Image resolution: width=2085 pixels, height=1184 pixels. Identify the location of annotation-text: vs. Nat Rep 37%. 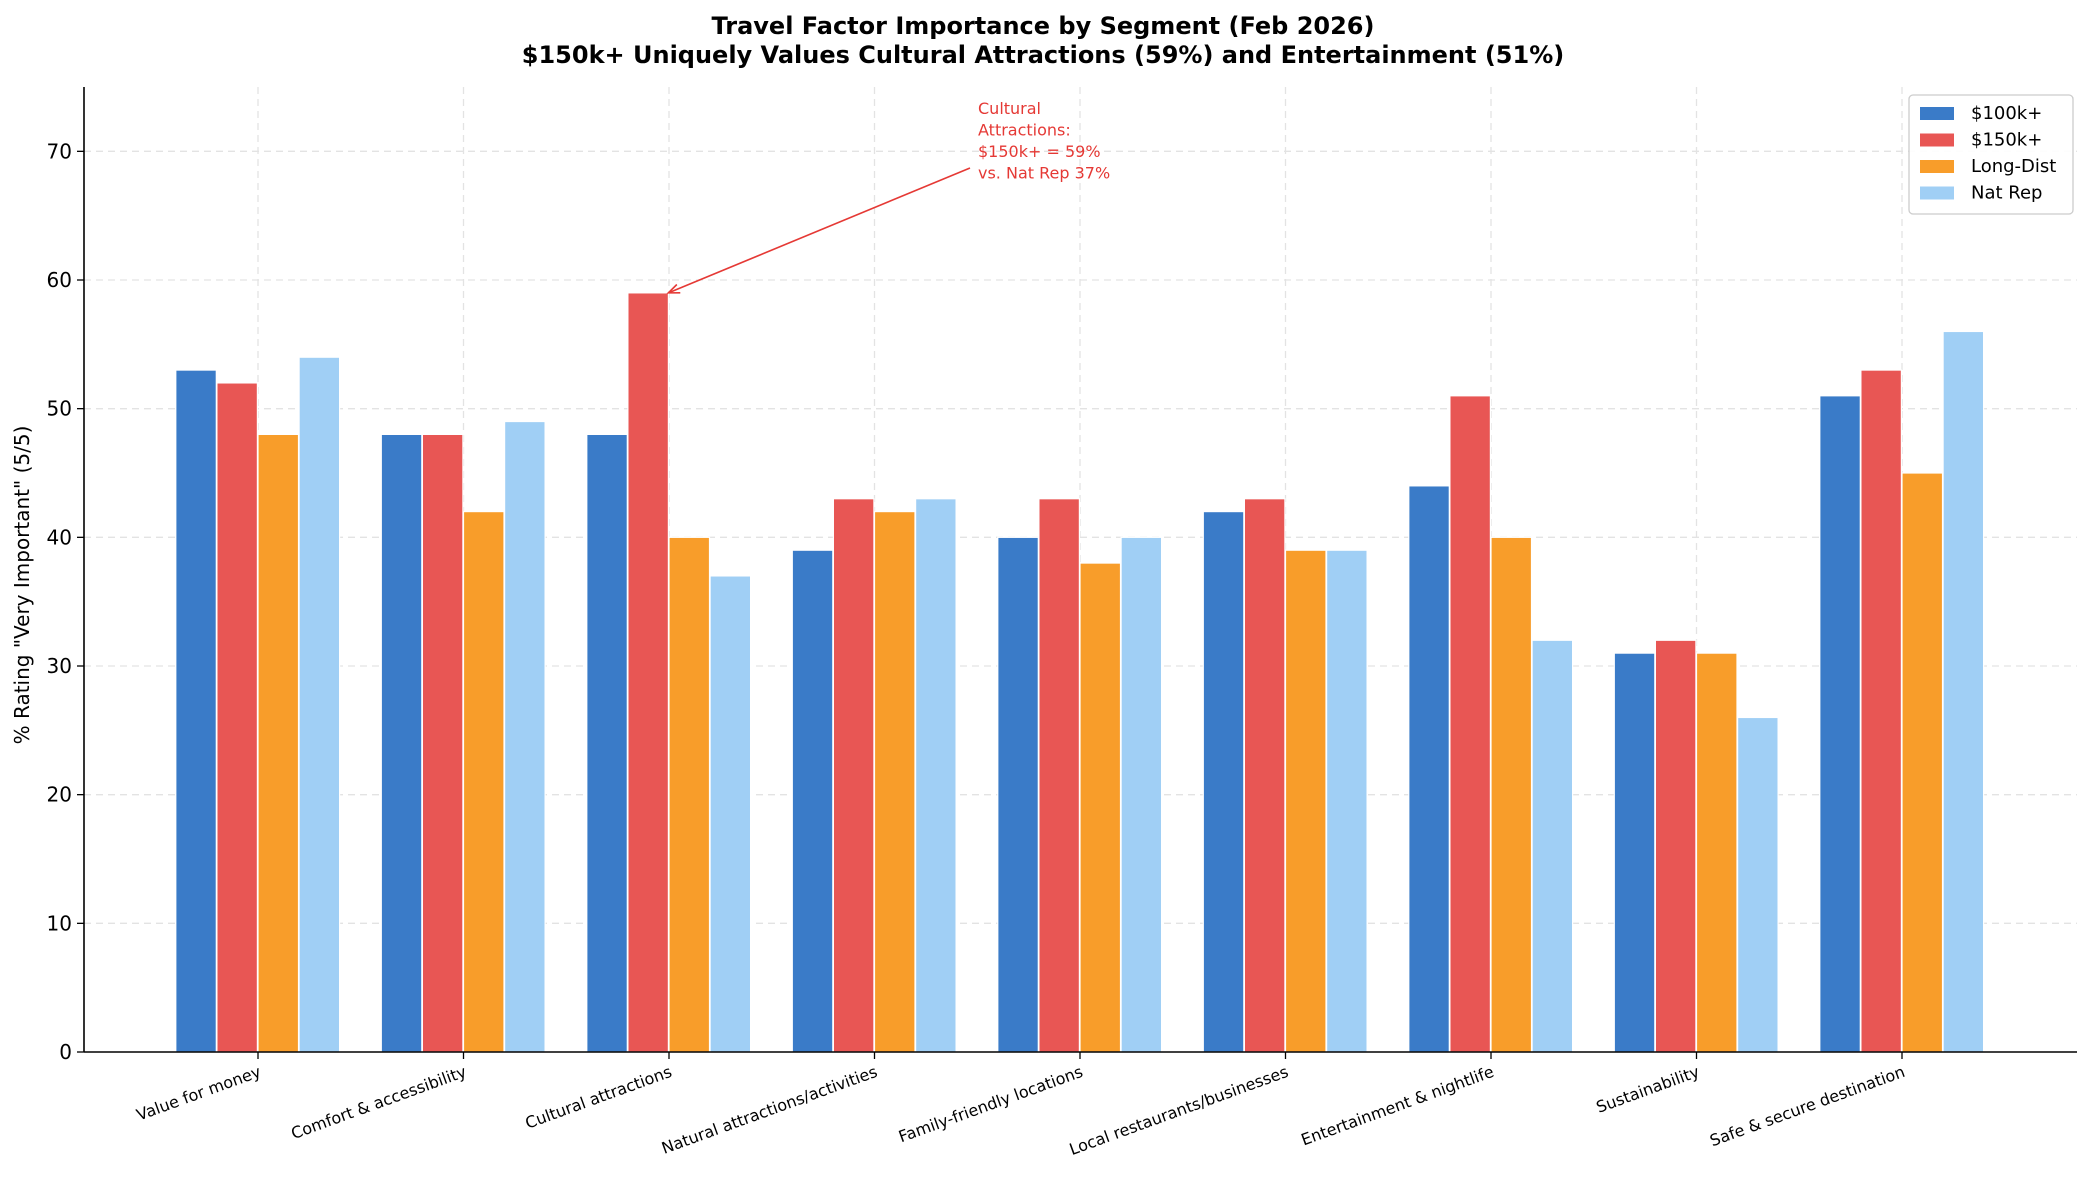
(1044, 173).